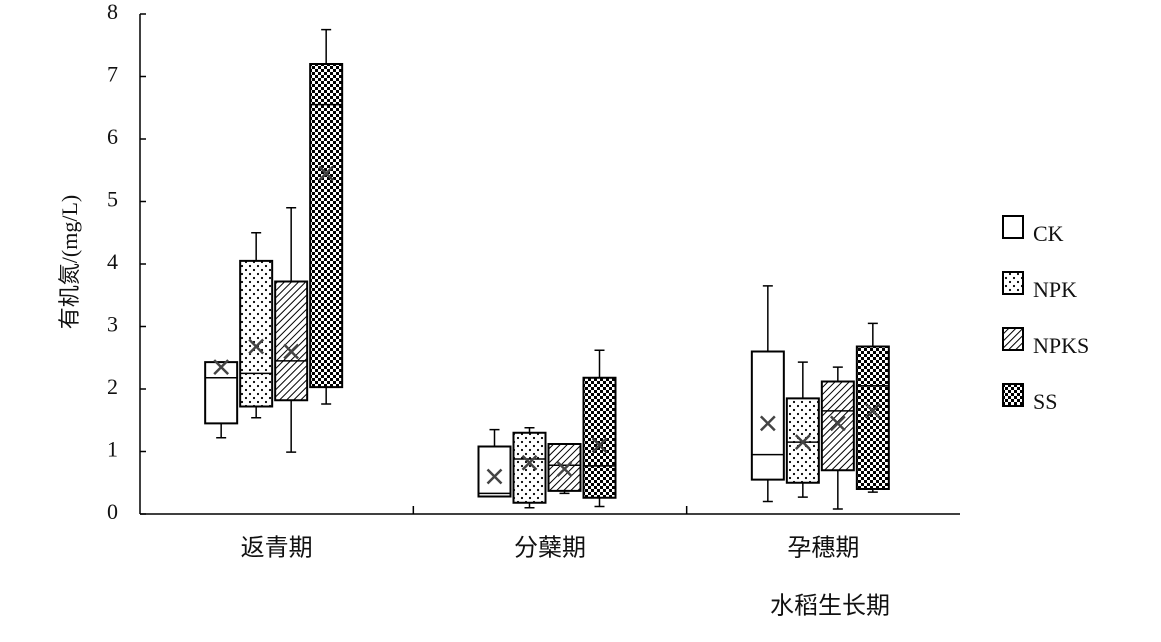 Image resolution: width=1161 pixels, height=642 pixels. I want to click on x-tick-label: 分蘖期, so click(550, 548).